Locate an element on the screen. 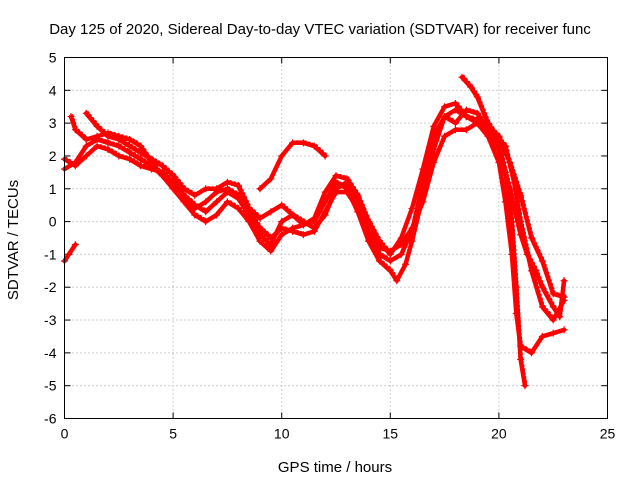  x-tick-label: 20 is located at coordinates (499, 434).